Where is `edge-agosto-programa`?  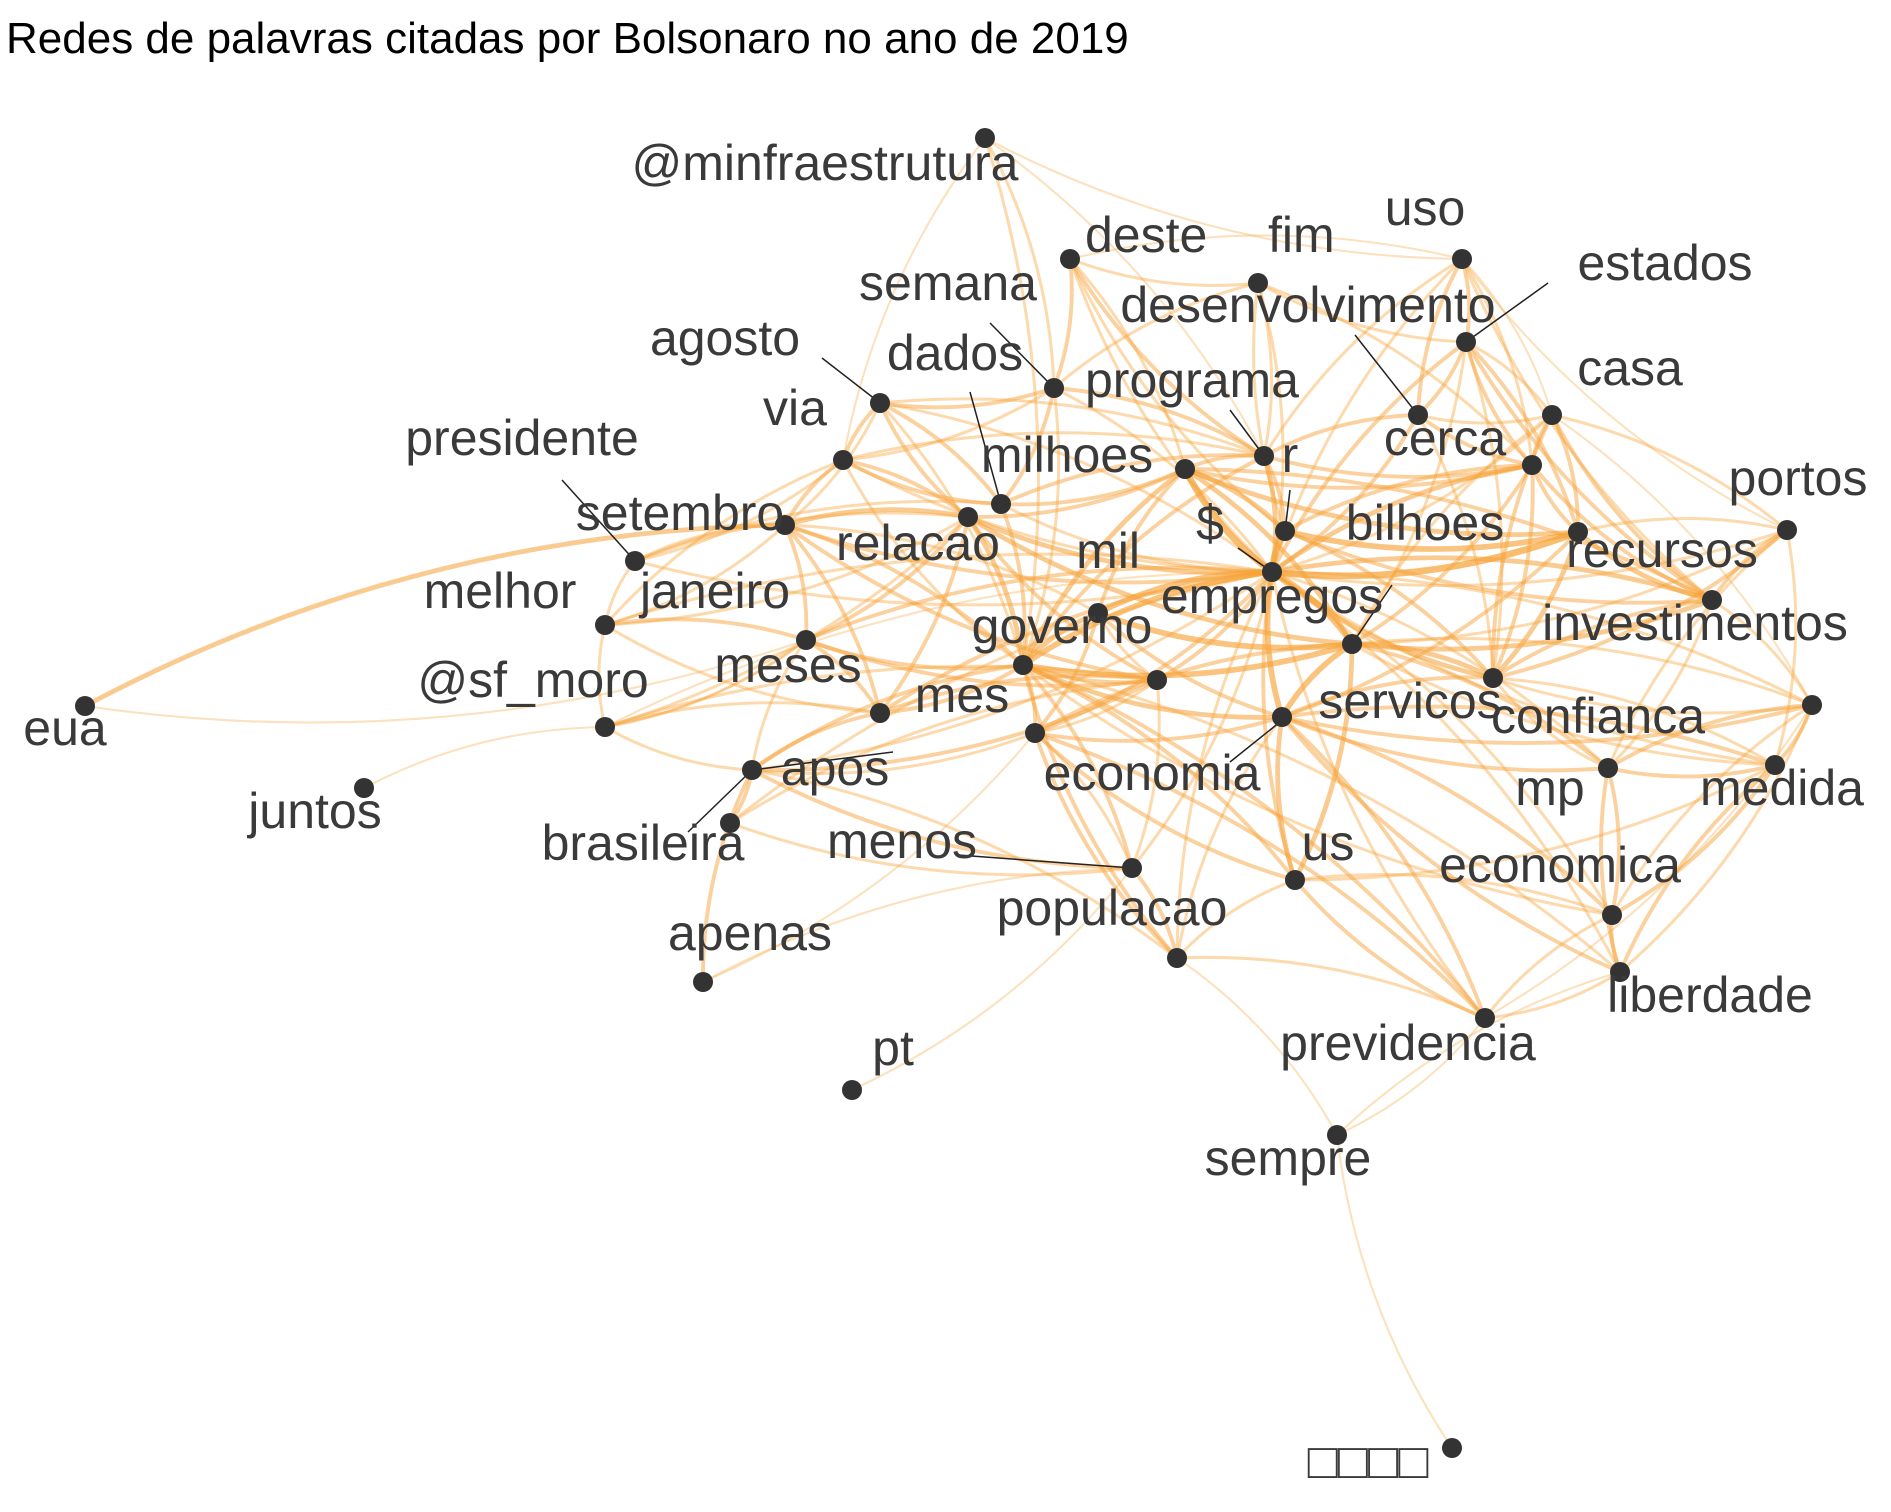
edge-agosto-programa is located at coordinates (1072, 427).